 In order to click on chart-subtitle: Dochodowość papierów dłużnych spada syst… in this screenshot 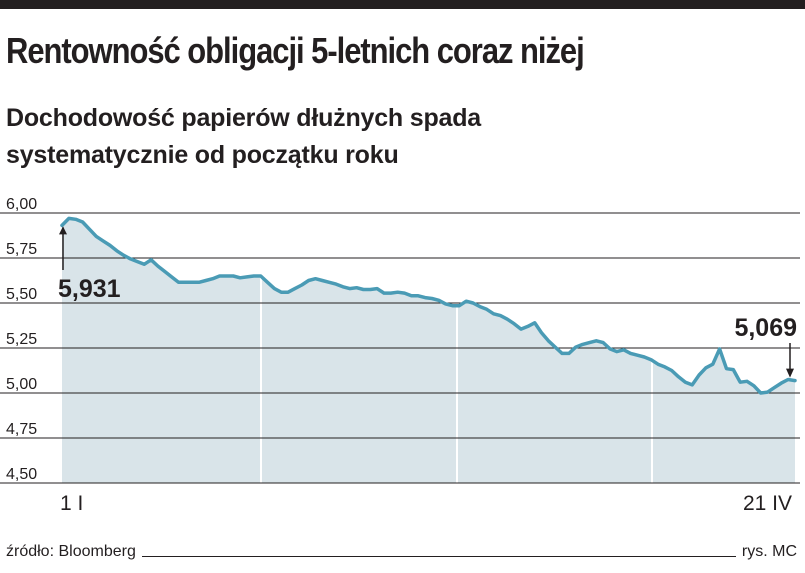, I will do `click(243, 137)`.